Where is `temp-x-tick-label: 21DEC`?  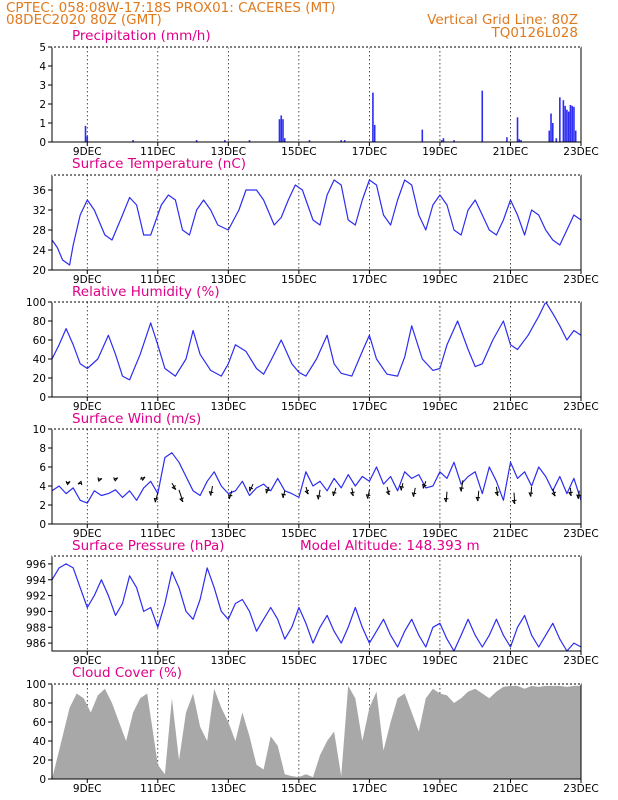
temp-x-tick-label: 21DEC is located at coordinates (510, 280).